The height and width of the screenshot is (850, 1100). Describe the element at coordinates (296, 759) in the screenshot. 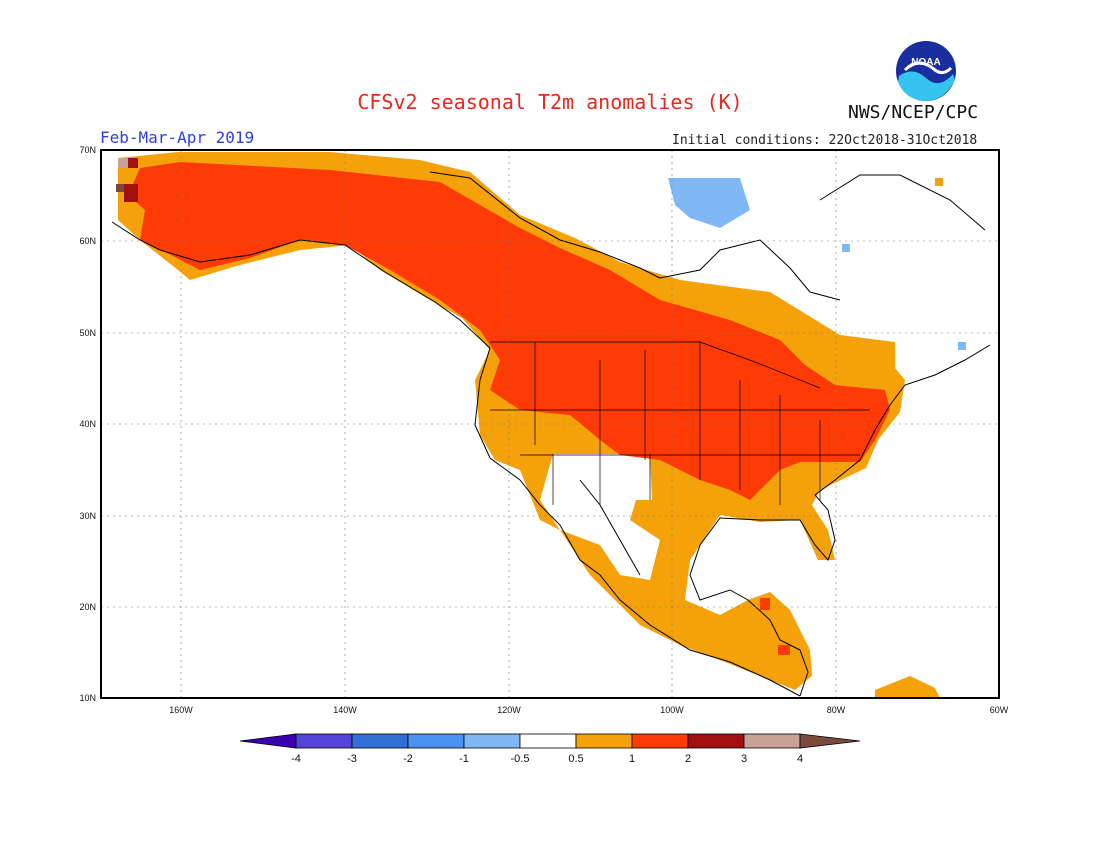

I see `colorbar-label: -4` at that location.